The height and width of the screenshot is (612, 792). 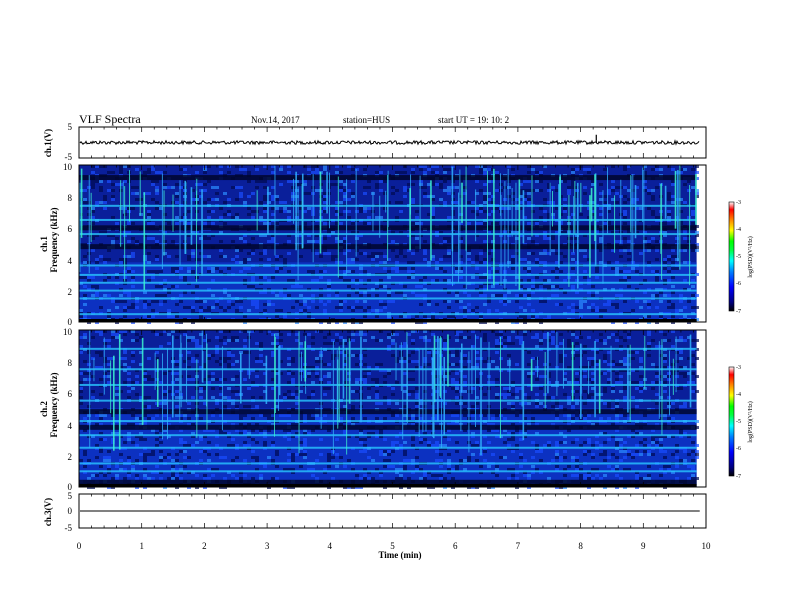 What do you see at coordinates (366, 120) in the screenshot?
I see `station-label: station=HUS` at bounding box center [366, 120].